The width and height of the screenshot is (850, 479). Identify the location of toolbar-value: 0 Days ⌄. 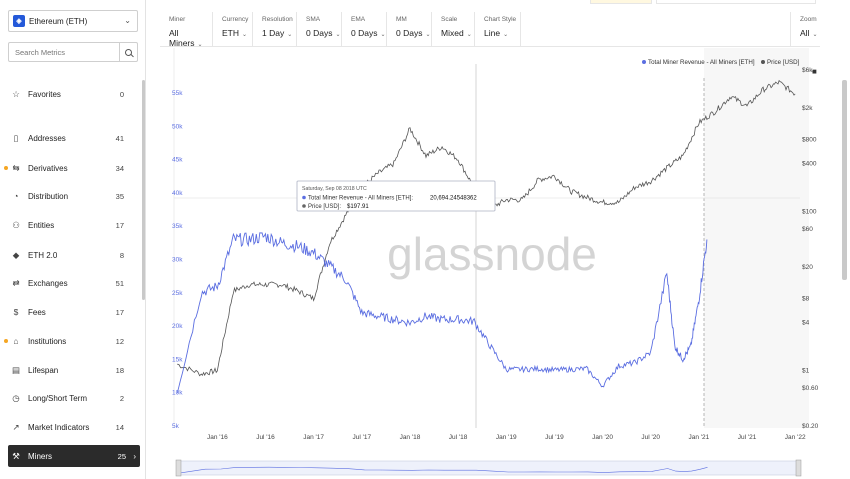
(413, 33).